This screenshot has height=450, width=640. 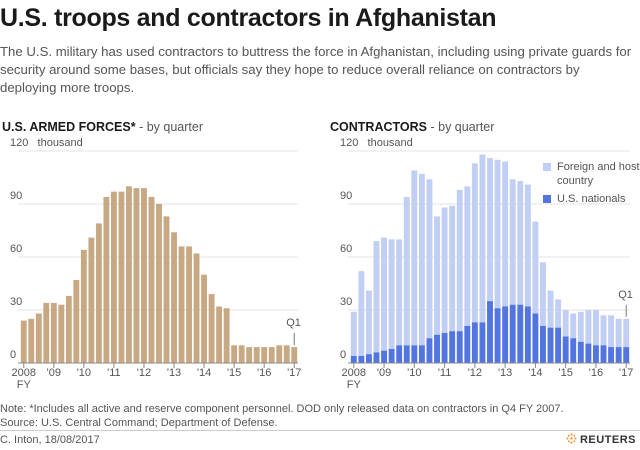 What do you see at coordinates (625, 294) in the screenshot?
I see `contractors-q1-annotation: Q1` at bounding box center [625, 294].